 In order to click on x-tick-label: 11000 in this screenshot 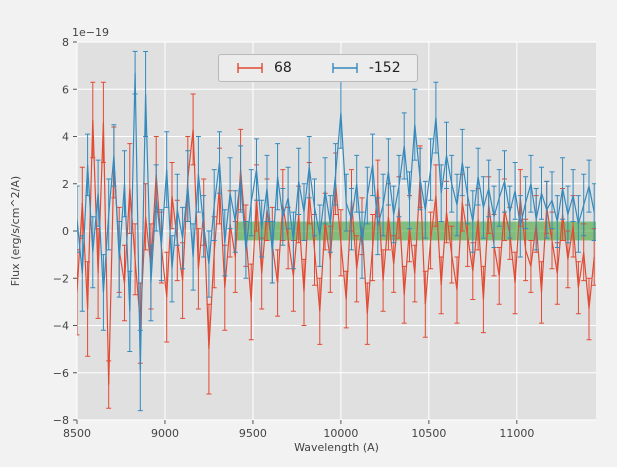, I will do `click(516, 433)`.